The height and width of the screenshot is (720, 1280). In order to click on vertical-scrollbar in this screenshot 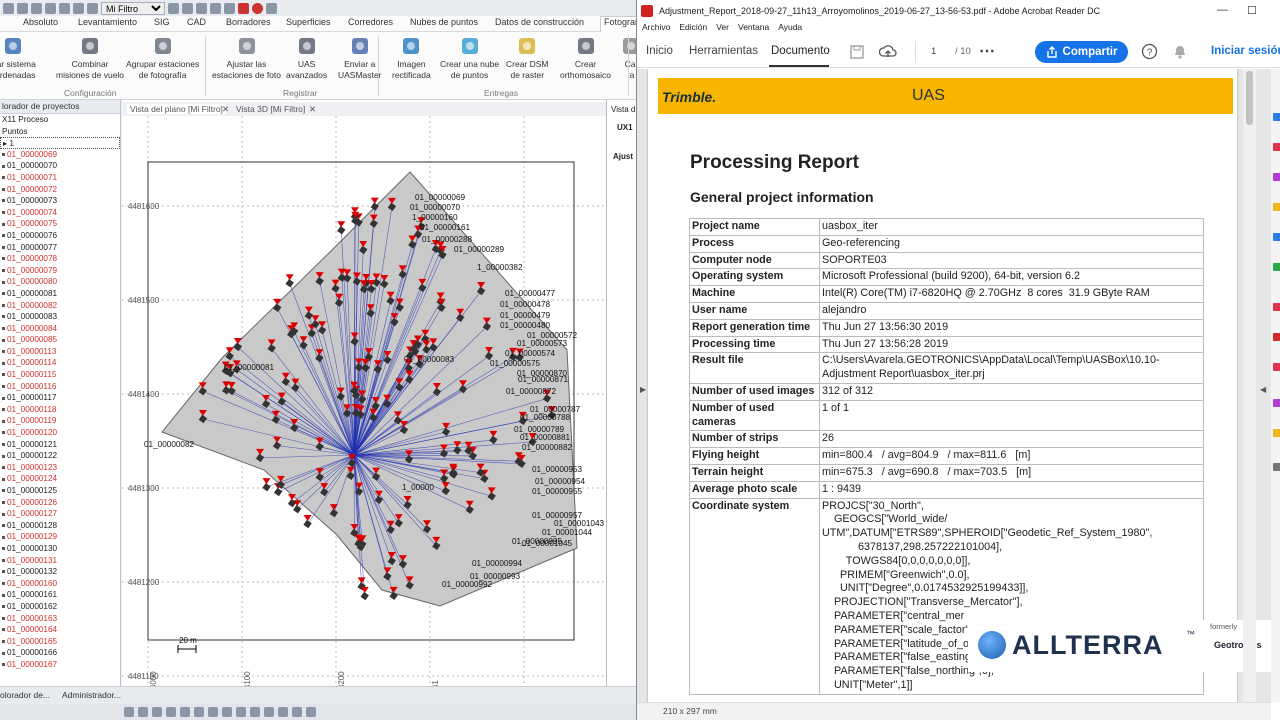, I will do `click(1249, 385)`.